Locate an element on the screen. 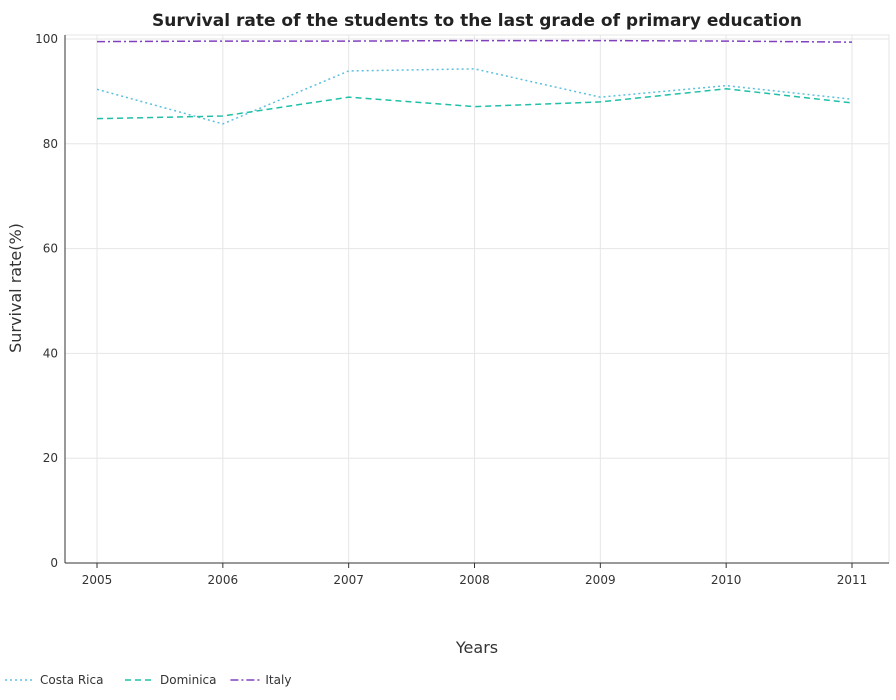 Image resolution: width=896 pixels, height=700 pixels. y-tick-label: 80 is located at coordinates (50, 144).